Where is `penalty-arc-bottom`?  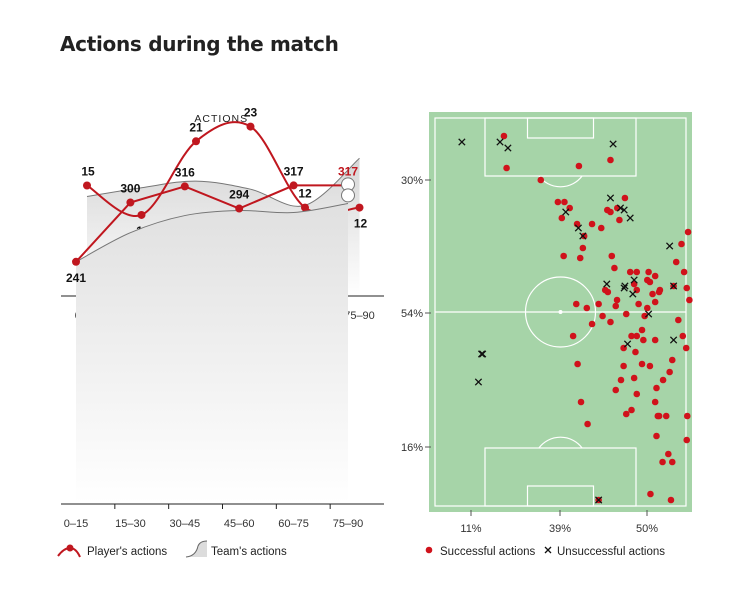
penalty-arc-bottom is located at coordinates (560, 442).